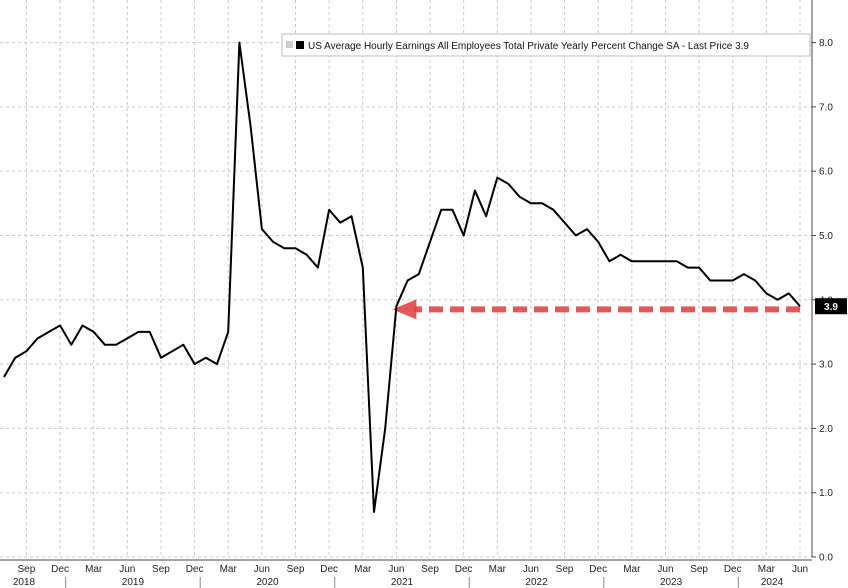 The width and height of the screenshot is (848, 588). What do you see at coordinates (826, 43) in the screenshot?
I see `y-tick-label: 8.0` at bounding box center [826, 43].